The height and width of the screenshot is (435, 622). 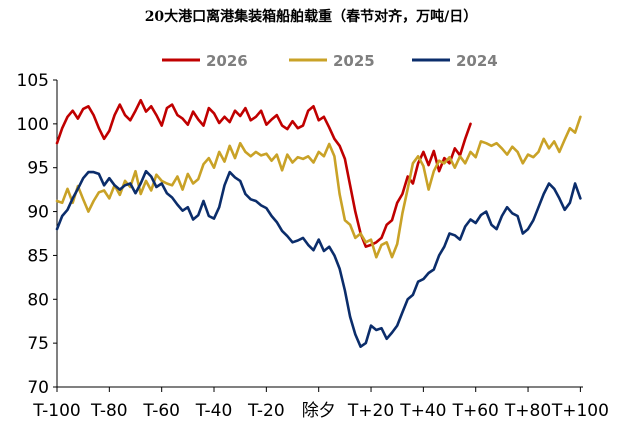 What do you see at coordinates (527, 411) in the screenshot?
I see `x-tick-label: T+80` at bounding box center [527, 411].